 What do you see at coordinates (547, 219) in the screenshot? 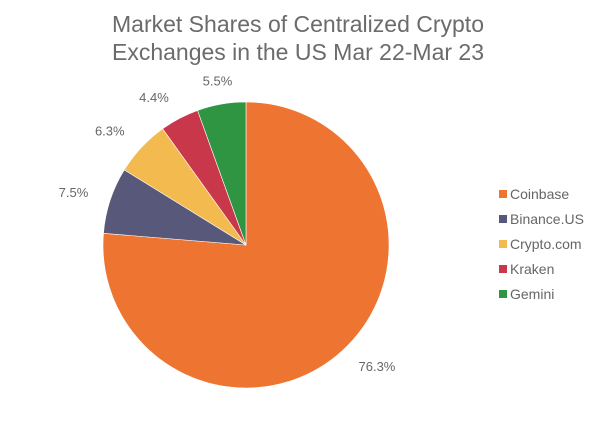
I see `legend-label-binance-us: Binance.US` at bounding box center [547, 219].